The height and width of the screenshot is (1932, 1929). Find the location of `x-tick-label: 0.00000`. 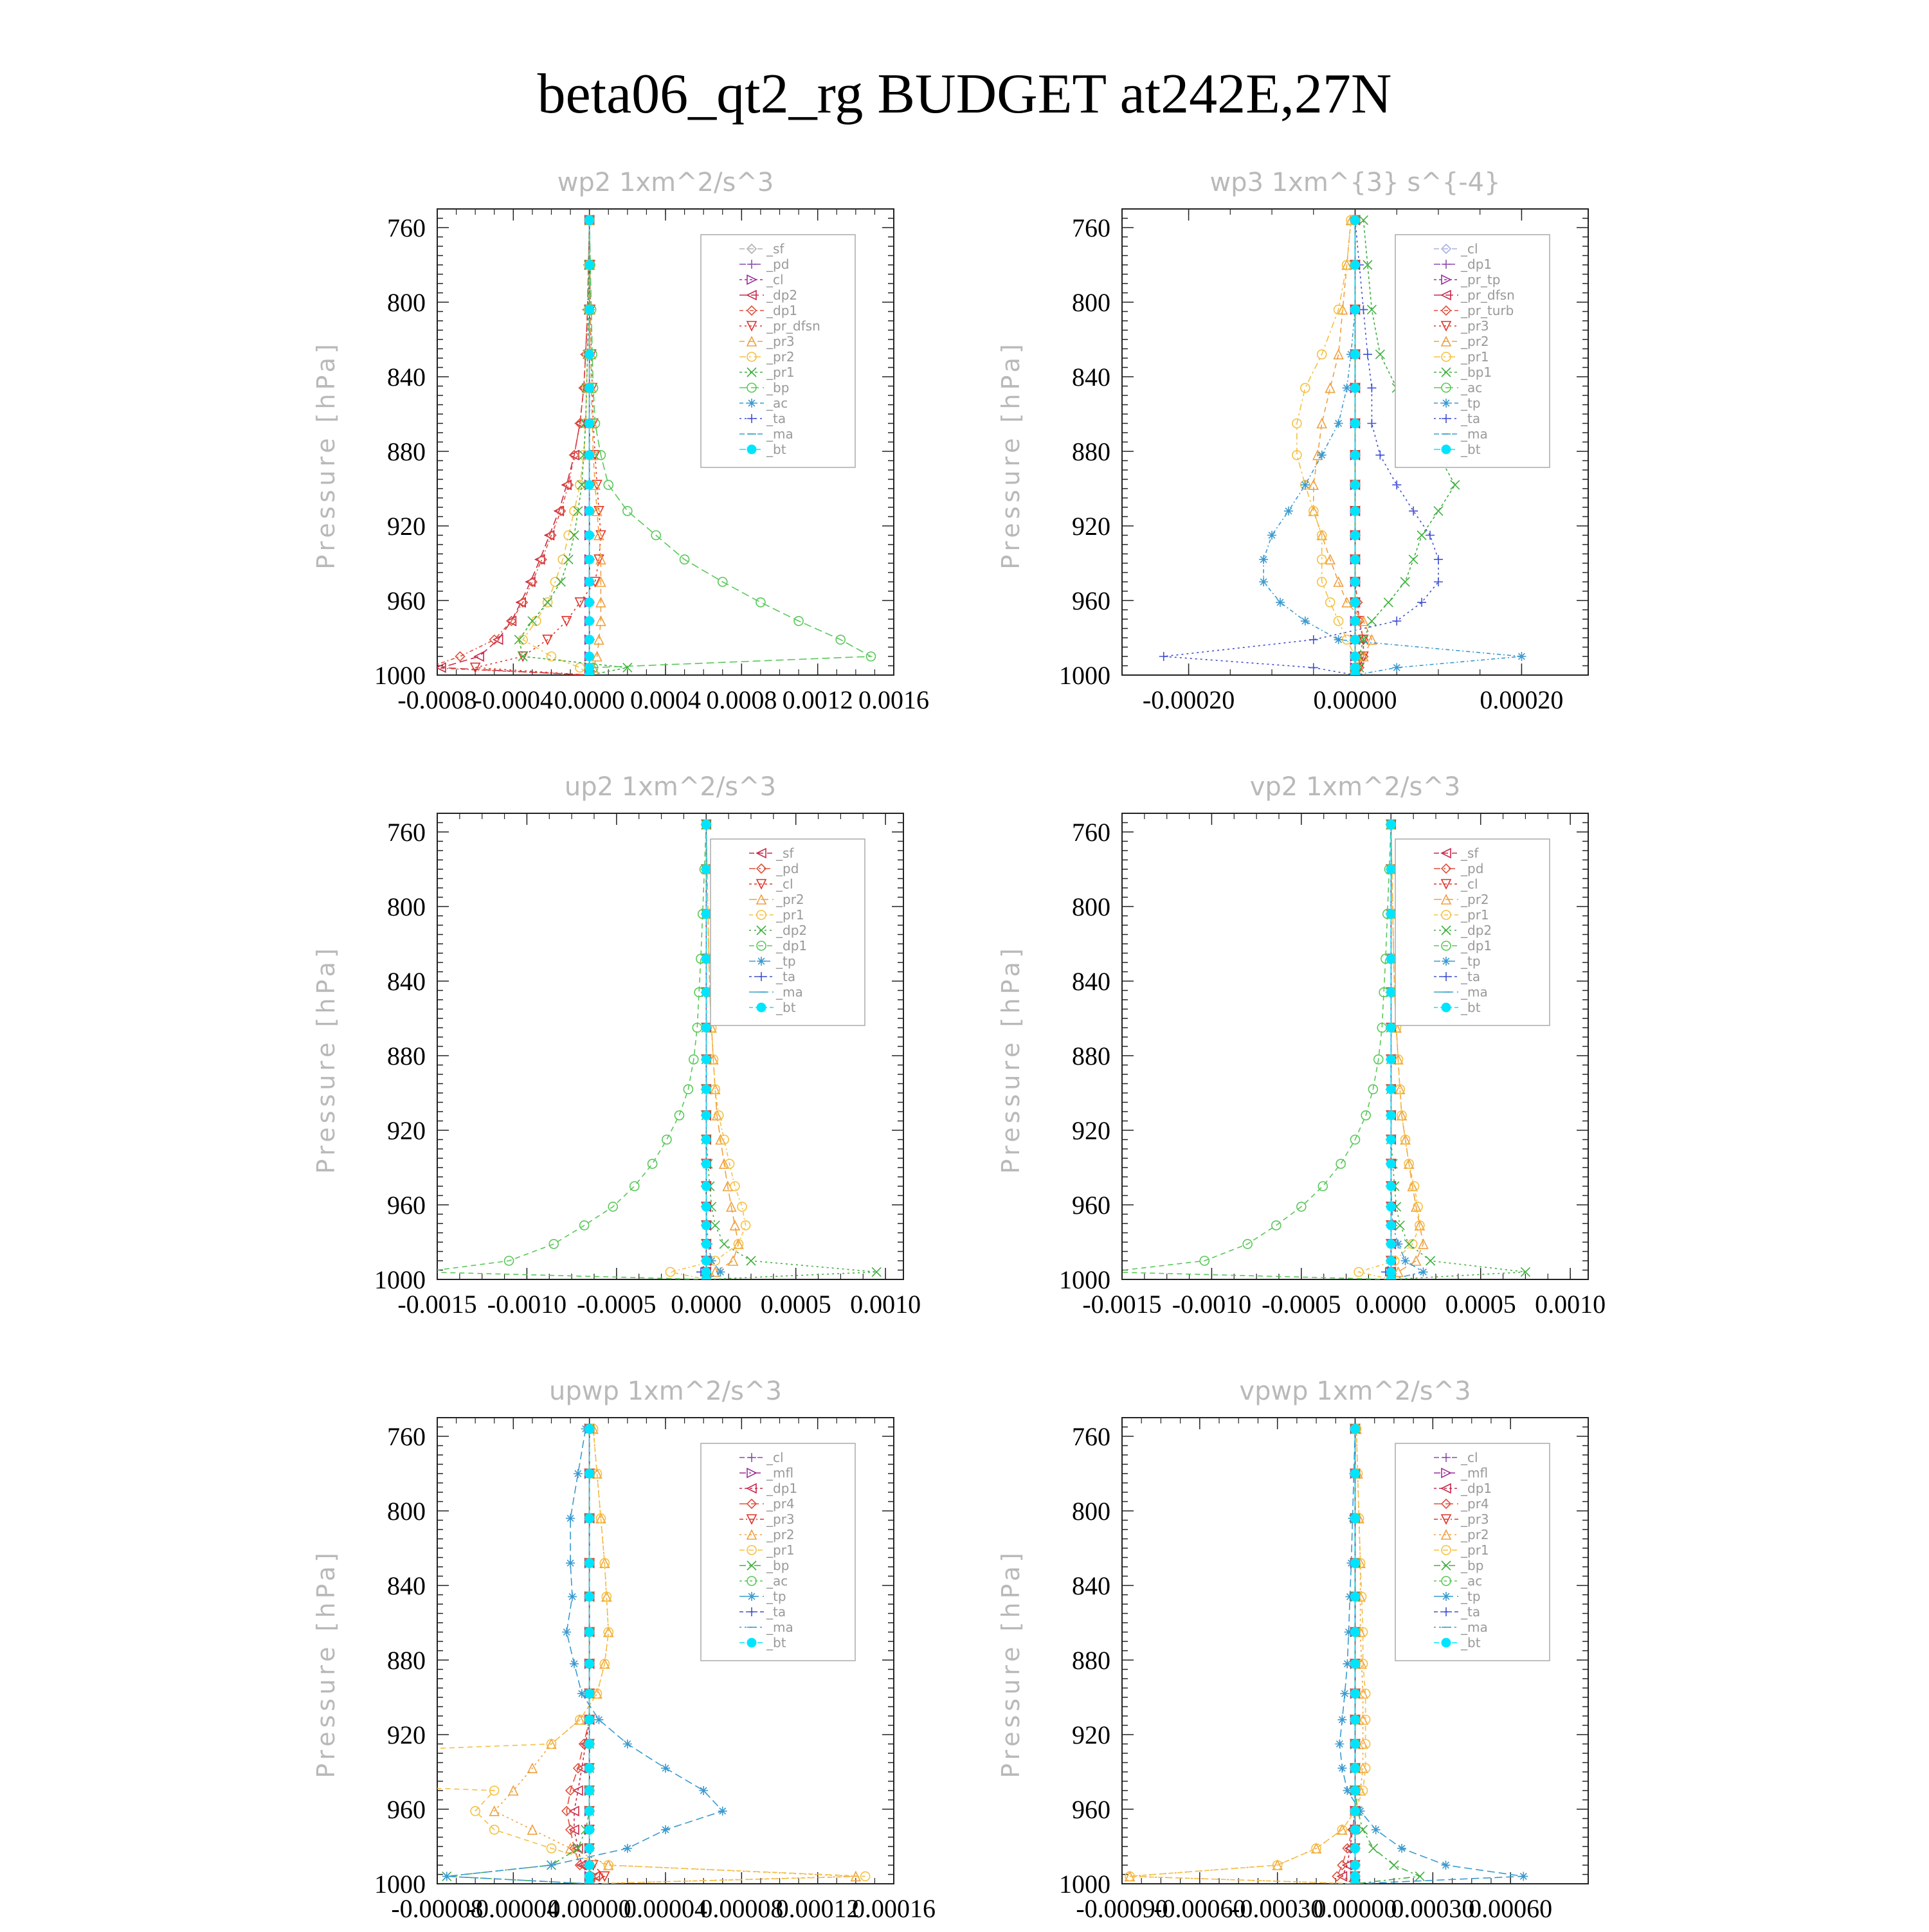

x-tick-label: 0.00000 is located at coordinates (1355, 1908).